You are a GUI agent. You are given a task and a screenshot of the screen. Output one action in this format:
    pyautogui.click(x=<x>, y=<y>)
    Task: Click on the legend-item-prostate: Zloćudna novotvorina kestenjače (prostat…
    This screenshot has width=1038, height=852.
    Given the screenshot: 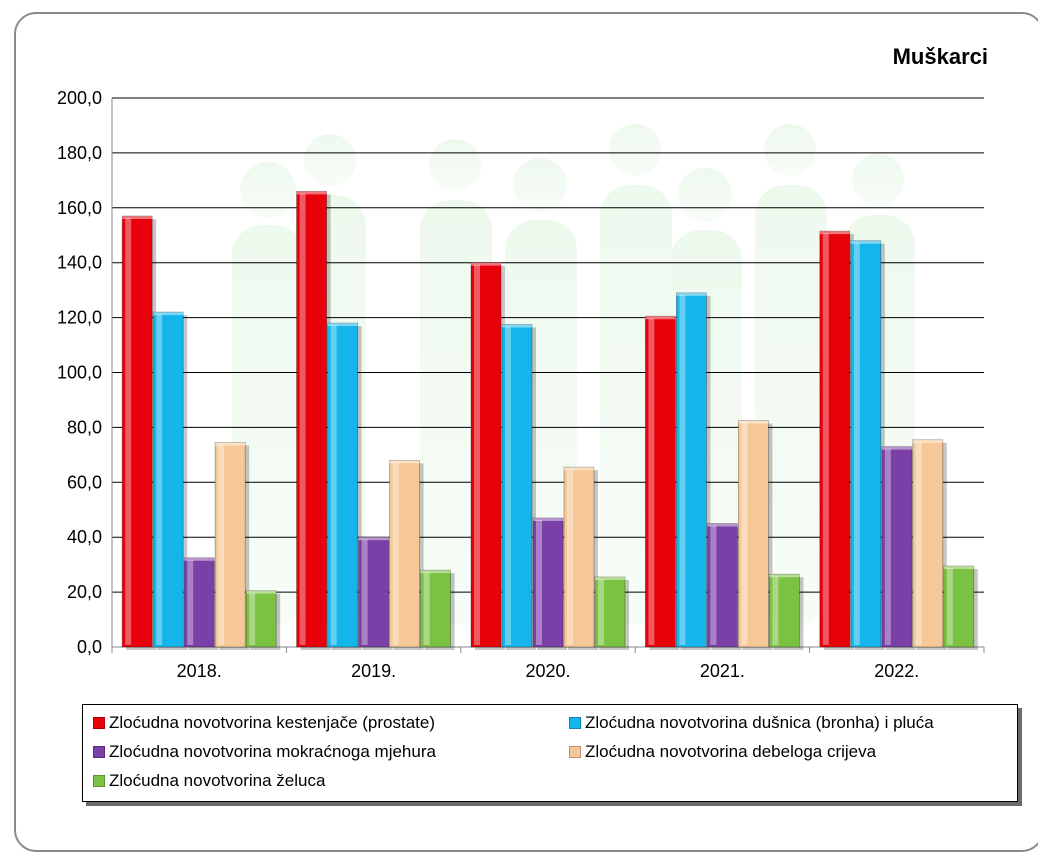 What is the action you would take?
    pyautogui.click(x=264, y=723)
    